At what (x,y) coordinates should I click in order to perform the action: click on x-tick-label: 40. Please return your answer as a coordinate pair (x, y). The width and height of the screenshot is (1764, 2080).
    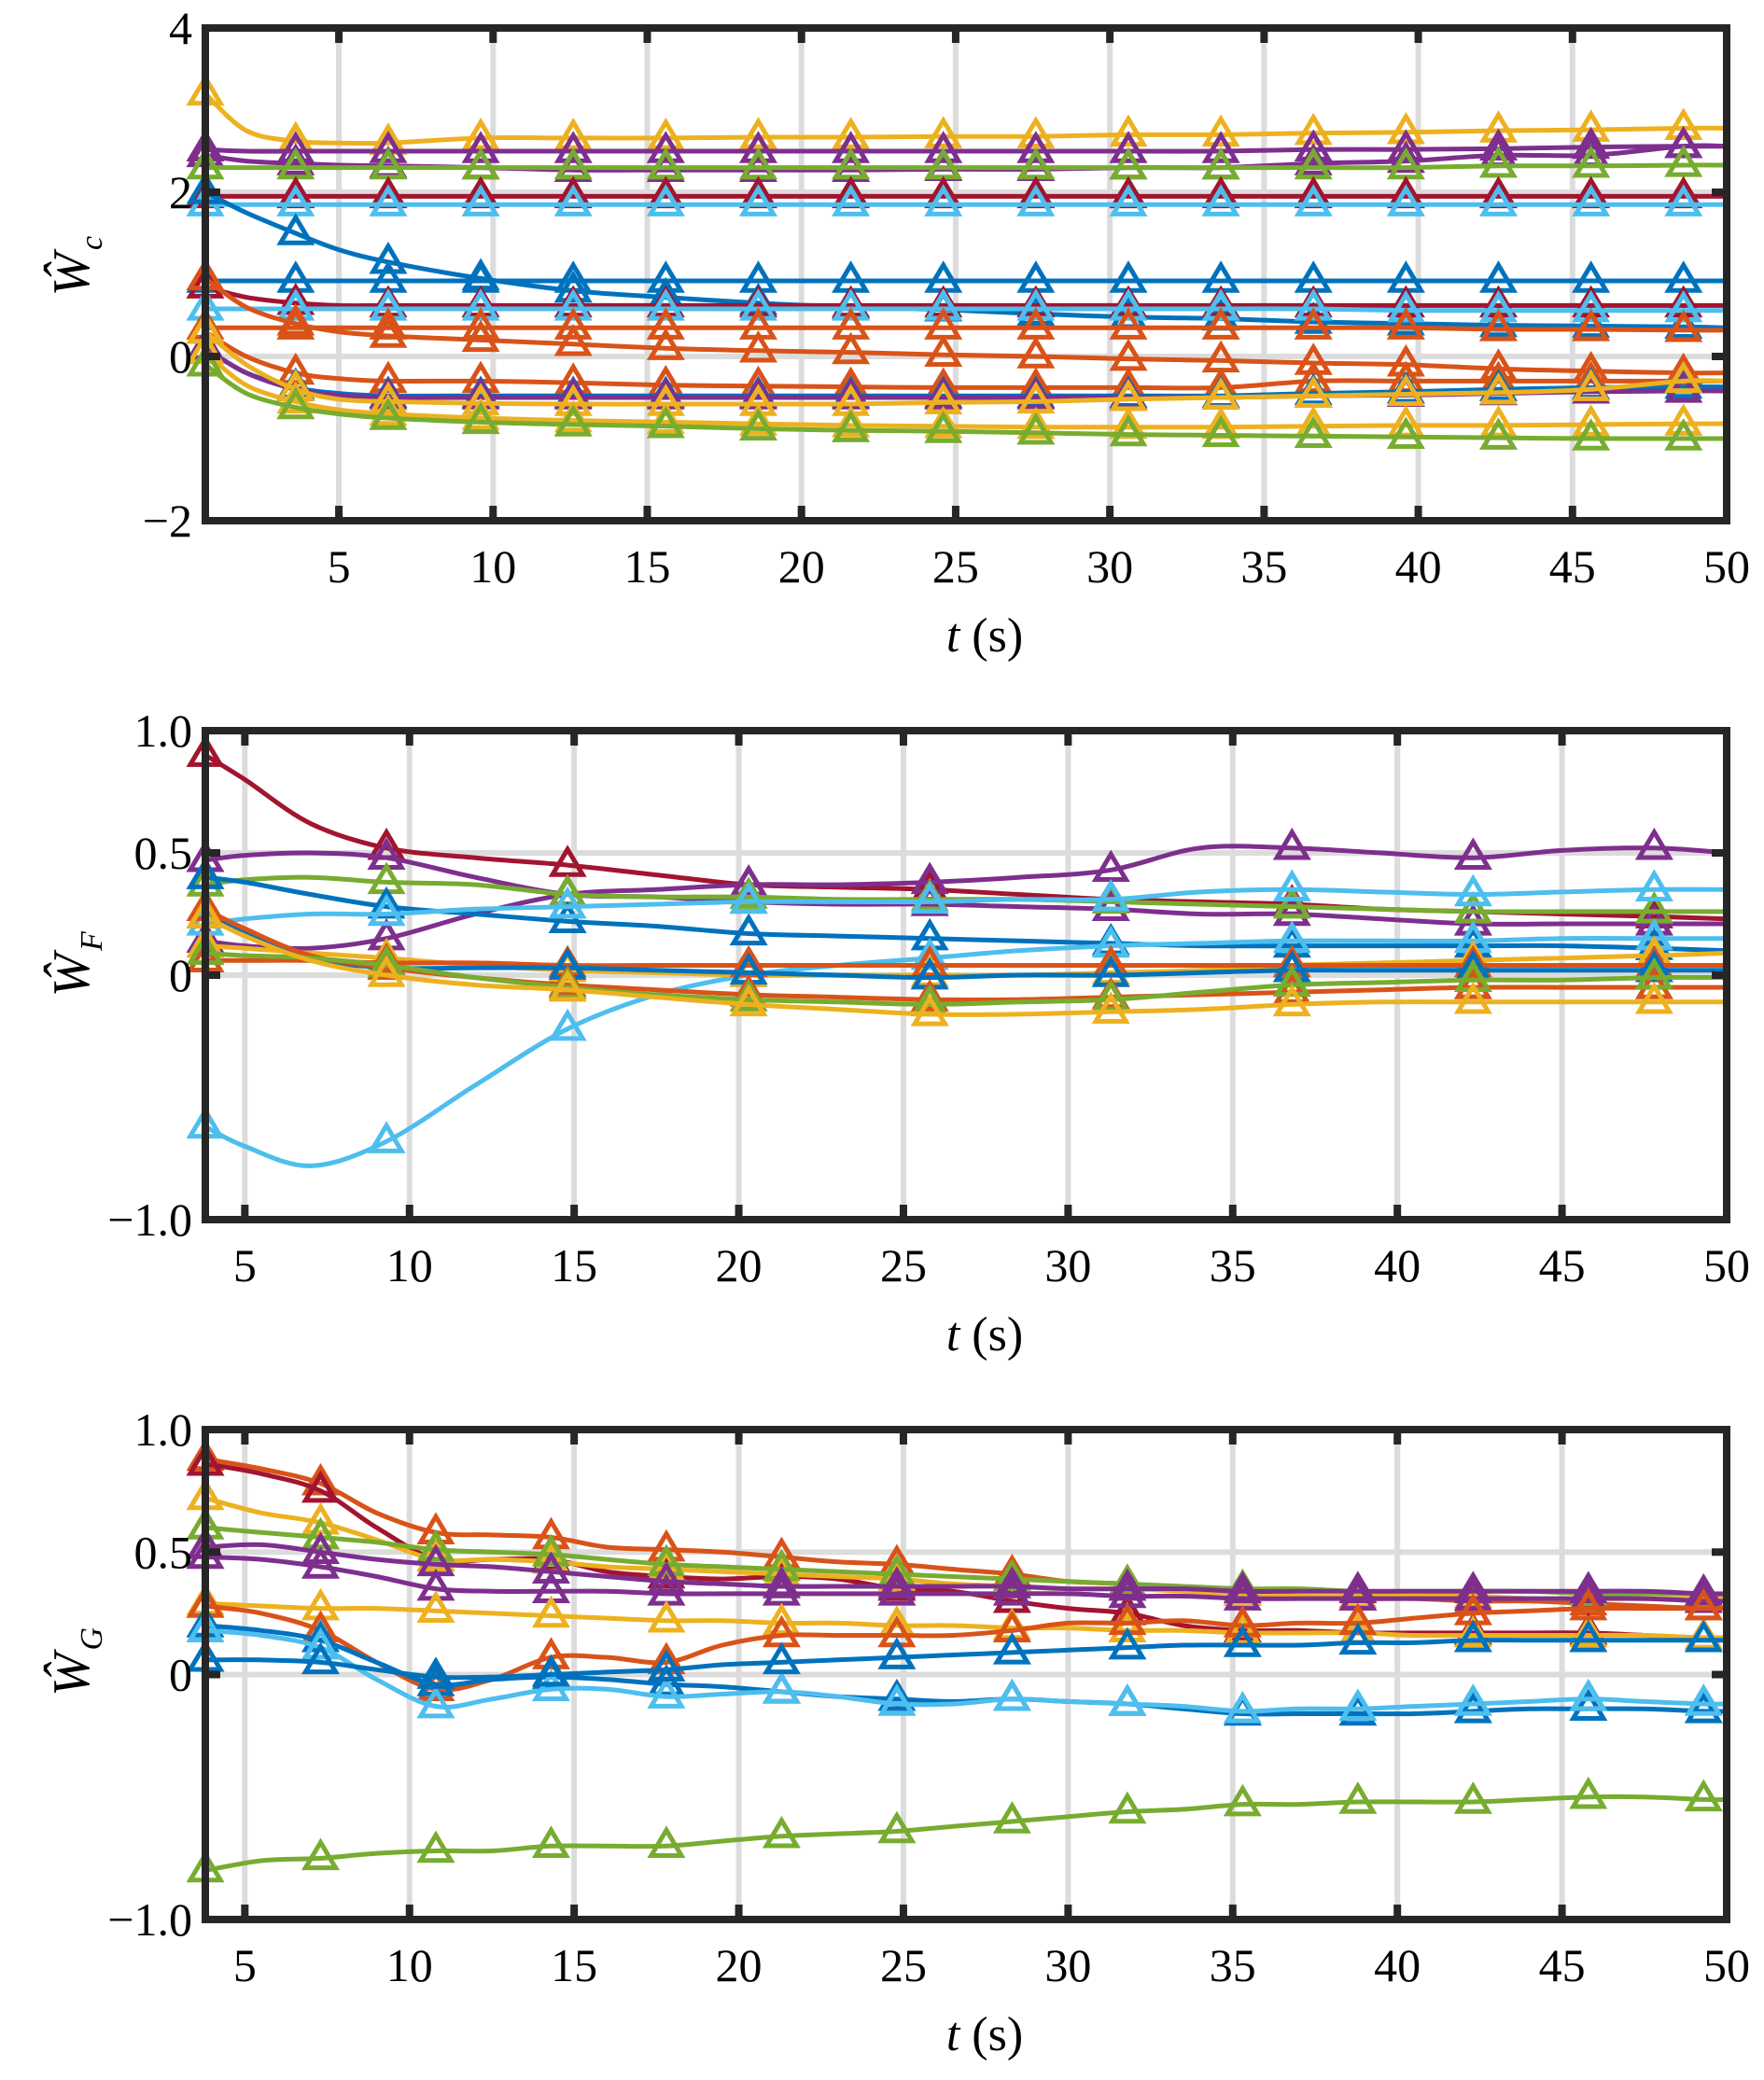
    Looking at the image, I should click on (1418, 567).